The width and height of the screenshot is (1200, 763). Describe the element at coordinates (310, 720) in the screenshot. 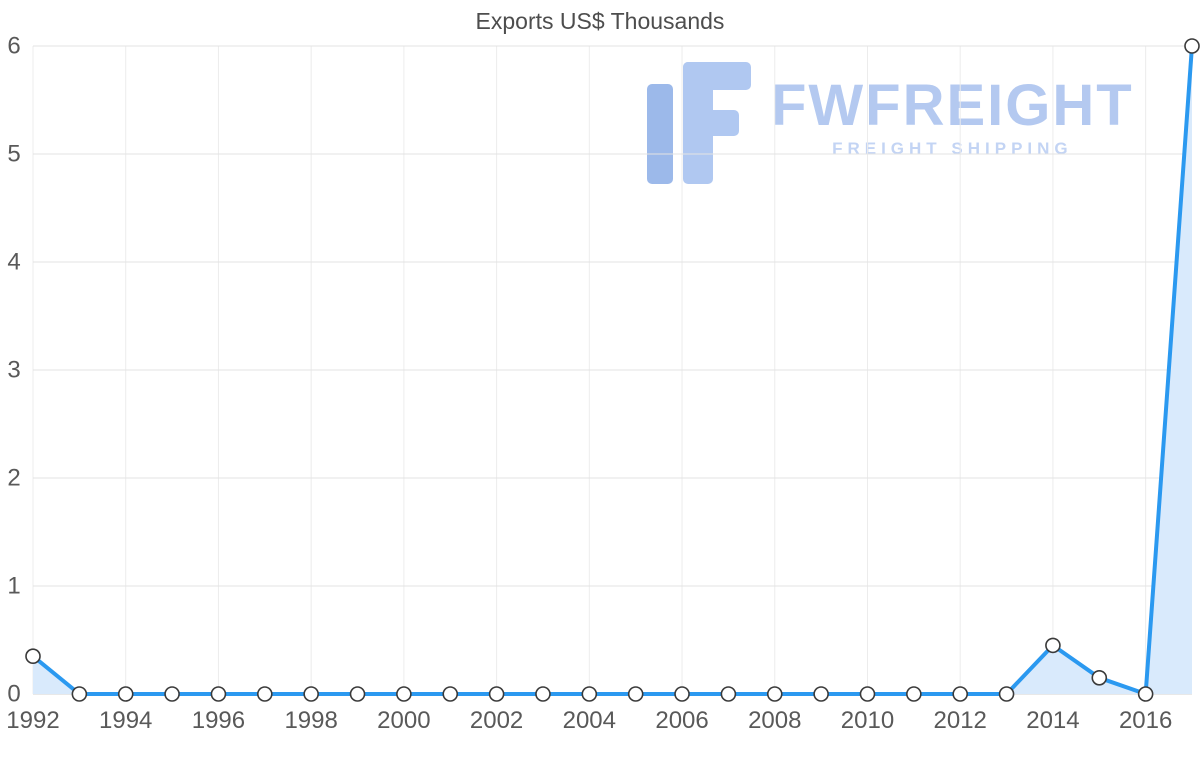

I see `x-tick-label: 1998` at that location.